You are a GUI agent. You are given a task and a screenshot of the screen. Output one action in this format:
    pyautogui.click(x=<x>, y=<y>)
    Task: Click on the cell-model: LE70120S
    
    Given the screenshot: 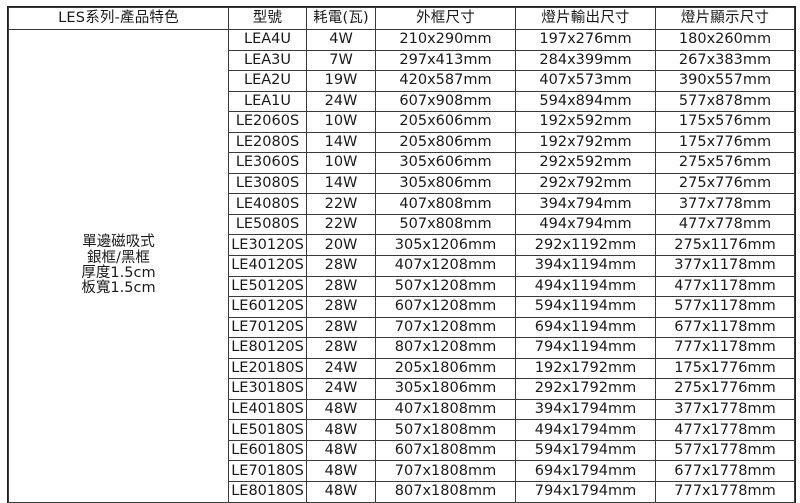 What is the action you would take?
    pyautogui.click(x=267, y=327)
    